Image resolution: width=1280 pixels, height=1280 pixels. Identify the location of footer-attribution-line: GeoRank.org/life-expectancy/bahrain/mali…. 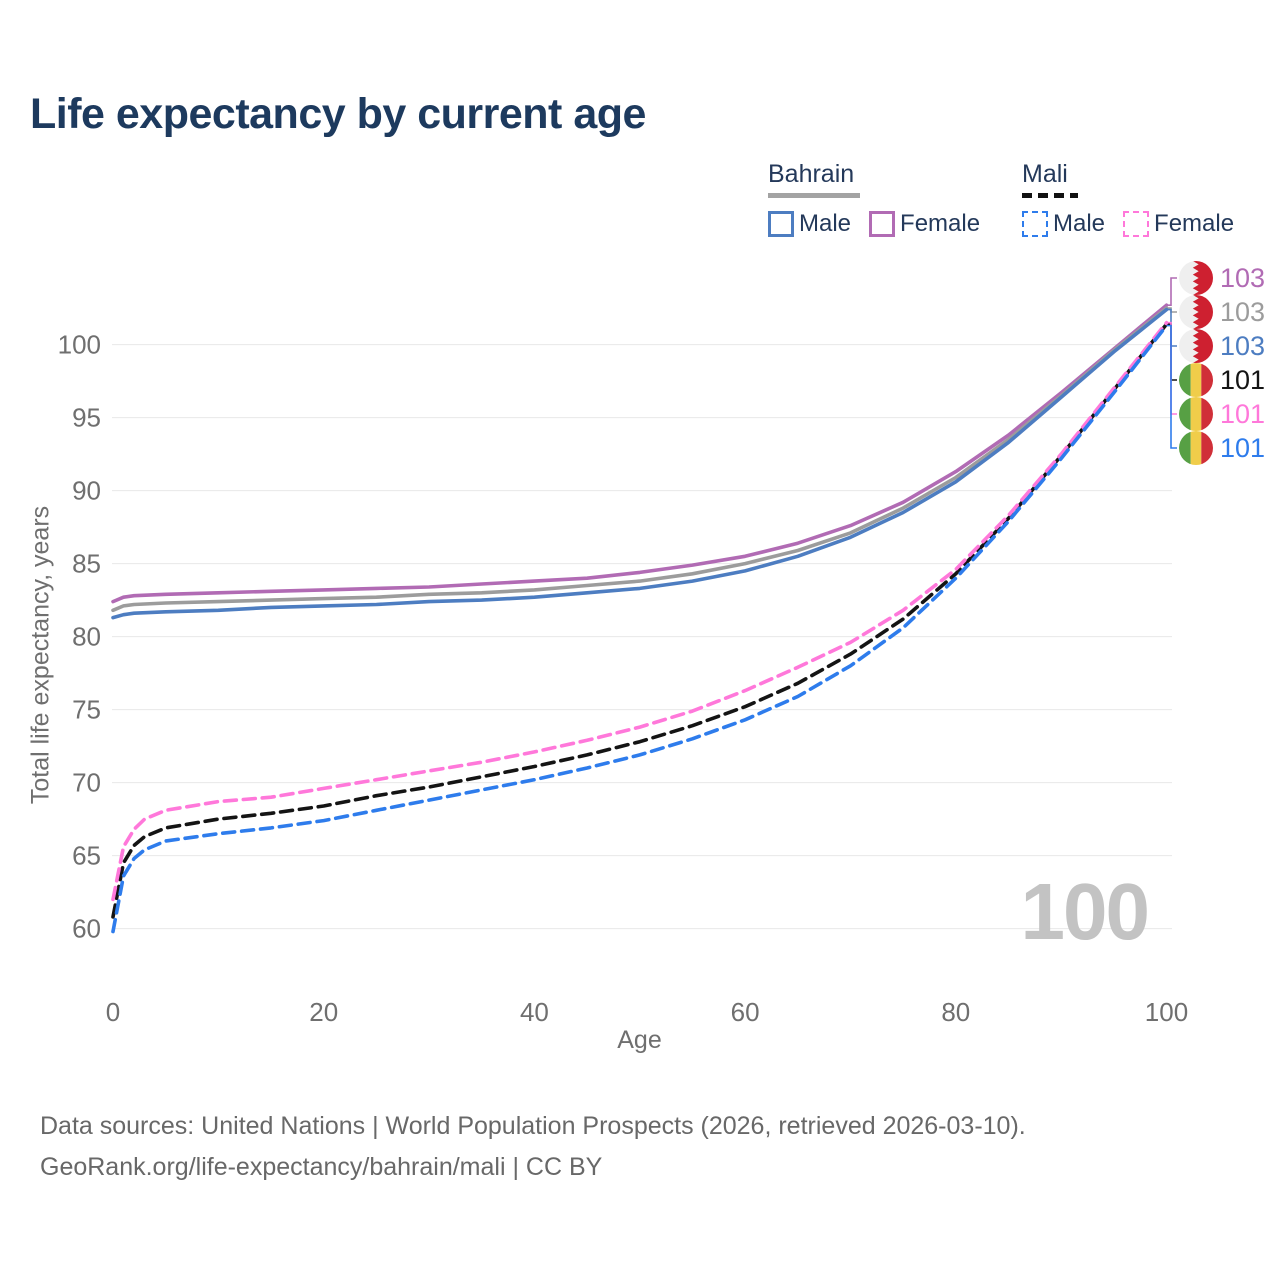
(321, 1167).